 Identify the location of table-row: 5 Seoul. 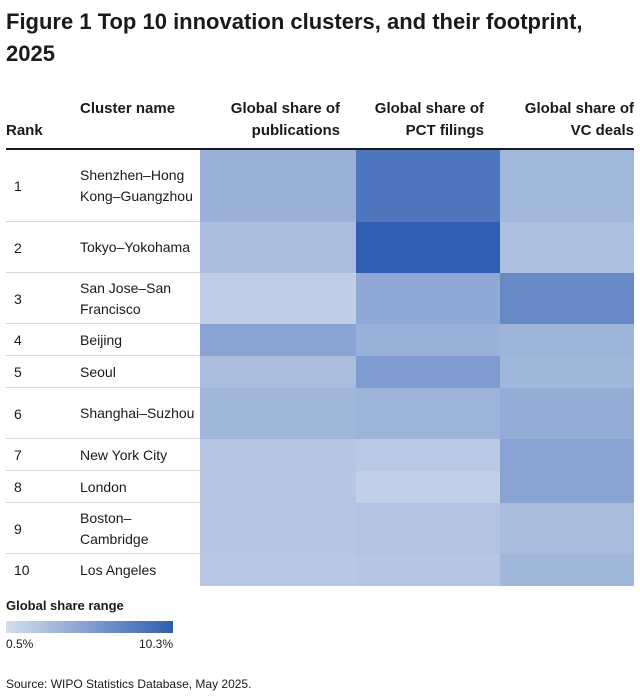
(320, 372).